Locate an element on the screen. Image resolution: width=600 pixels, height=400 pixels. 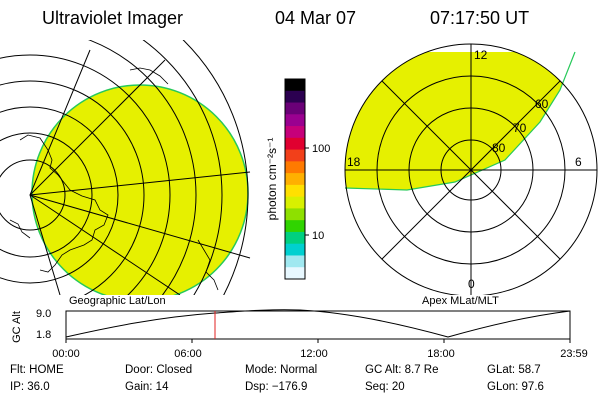
image-edge is located at coordinates (460, 121).